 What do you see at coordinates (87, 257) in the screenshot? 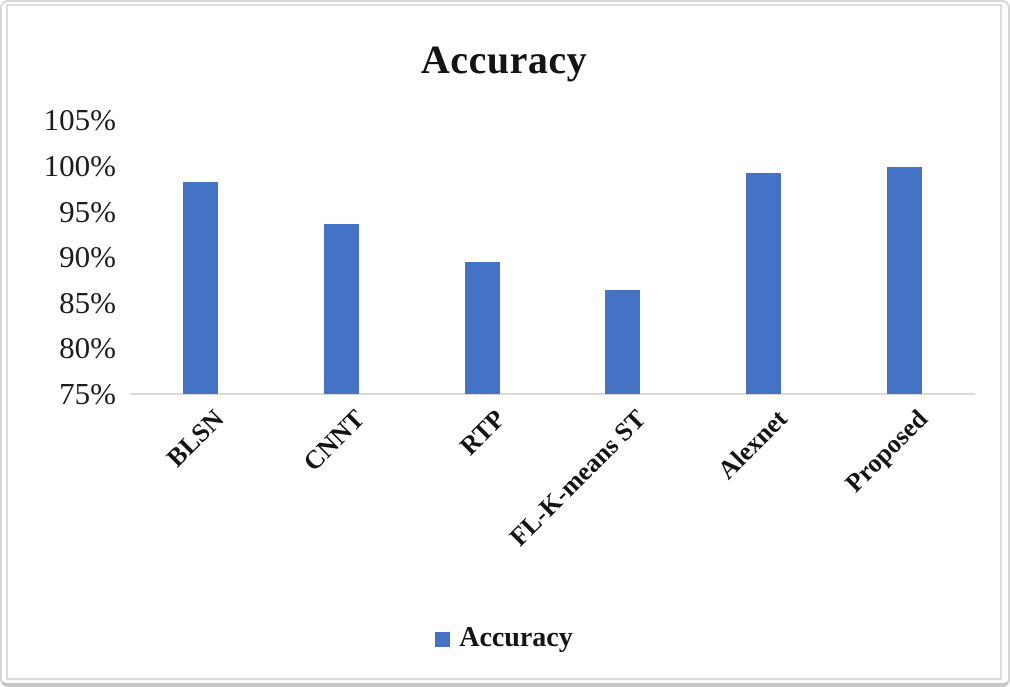
I see `y-axis-tick-label: 90%` at bounding box center [87, 257].